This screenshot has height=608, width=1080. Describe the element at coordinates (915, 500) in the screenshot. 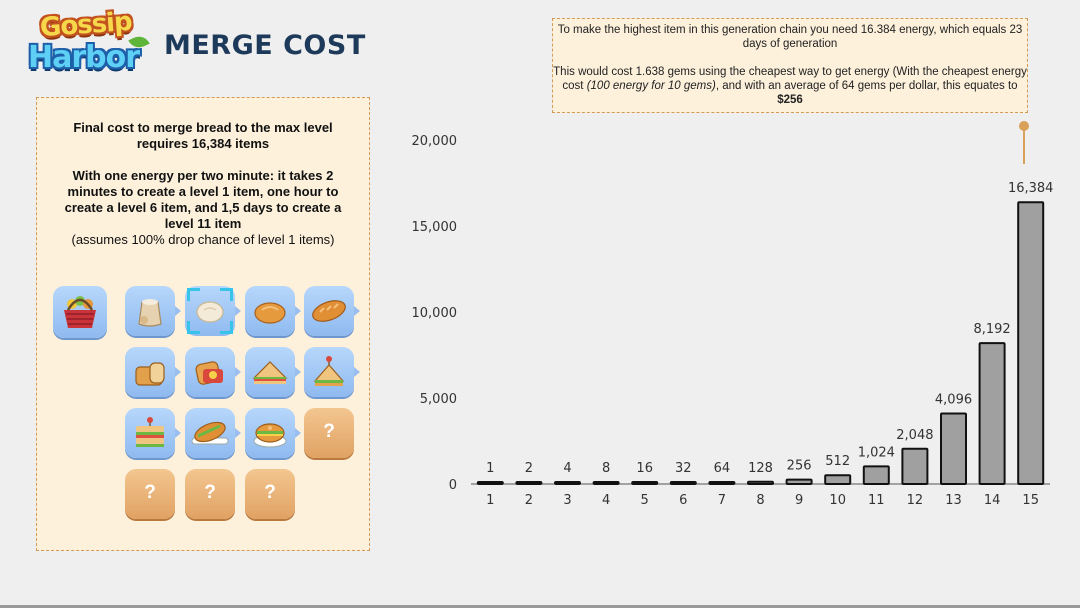

I see `x-tick-label: 12` at that location.